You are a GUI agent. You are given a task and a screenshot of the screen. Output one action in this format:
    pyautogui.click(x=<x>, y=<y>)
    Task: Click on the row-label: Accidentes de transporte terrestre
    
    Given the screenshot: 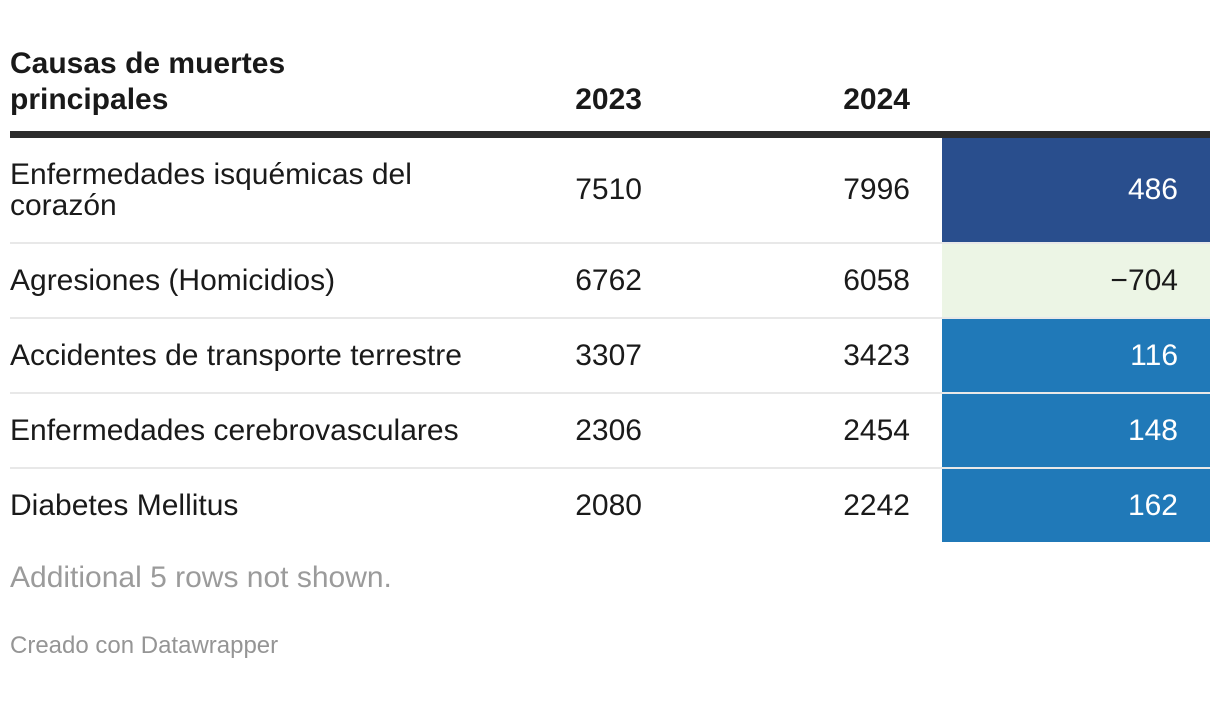 What is the action you would take?
    pyautogui.click(x=236, y=355)
    